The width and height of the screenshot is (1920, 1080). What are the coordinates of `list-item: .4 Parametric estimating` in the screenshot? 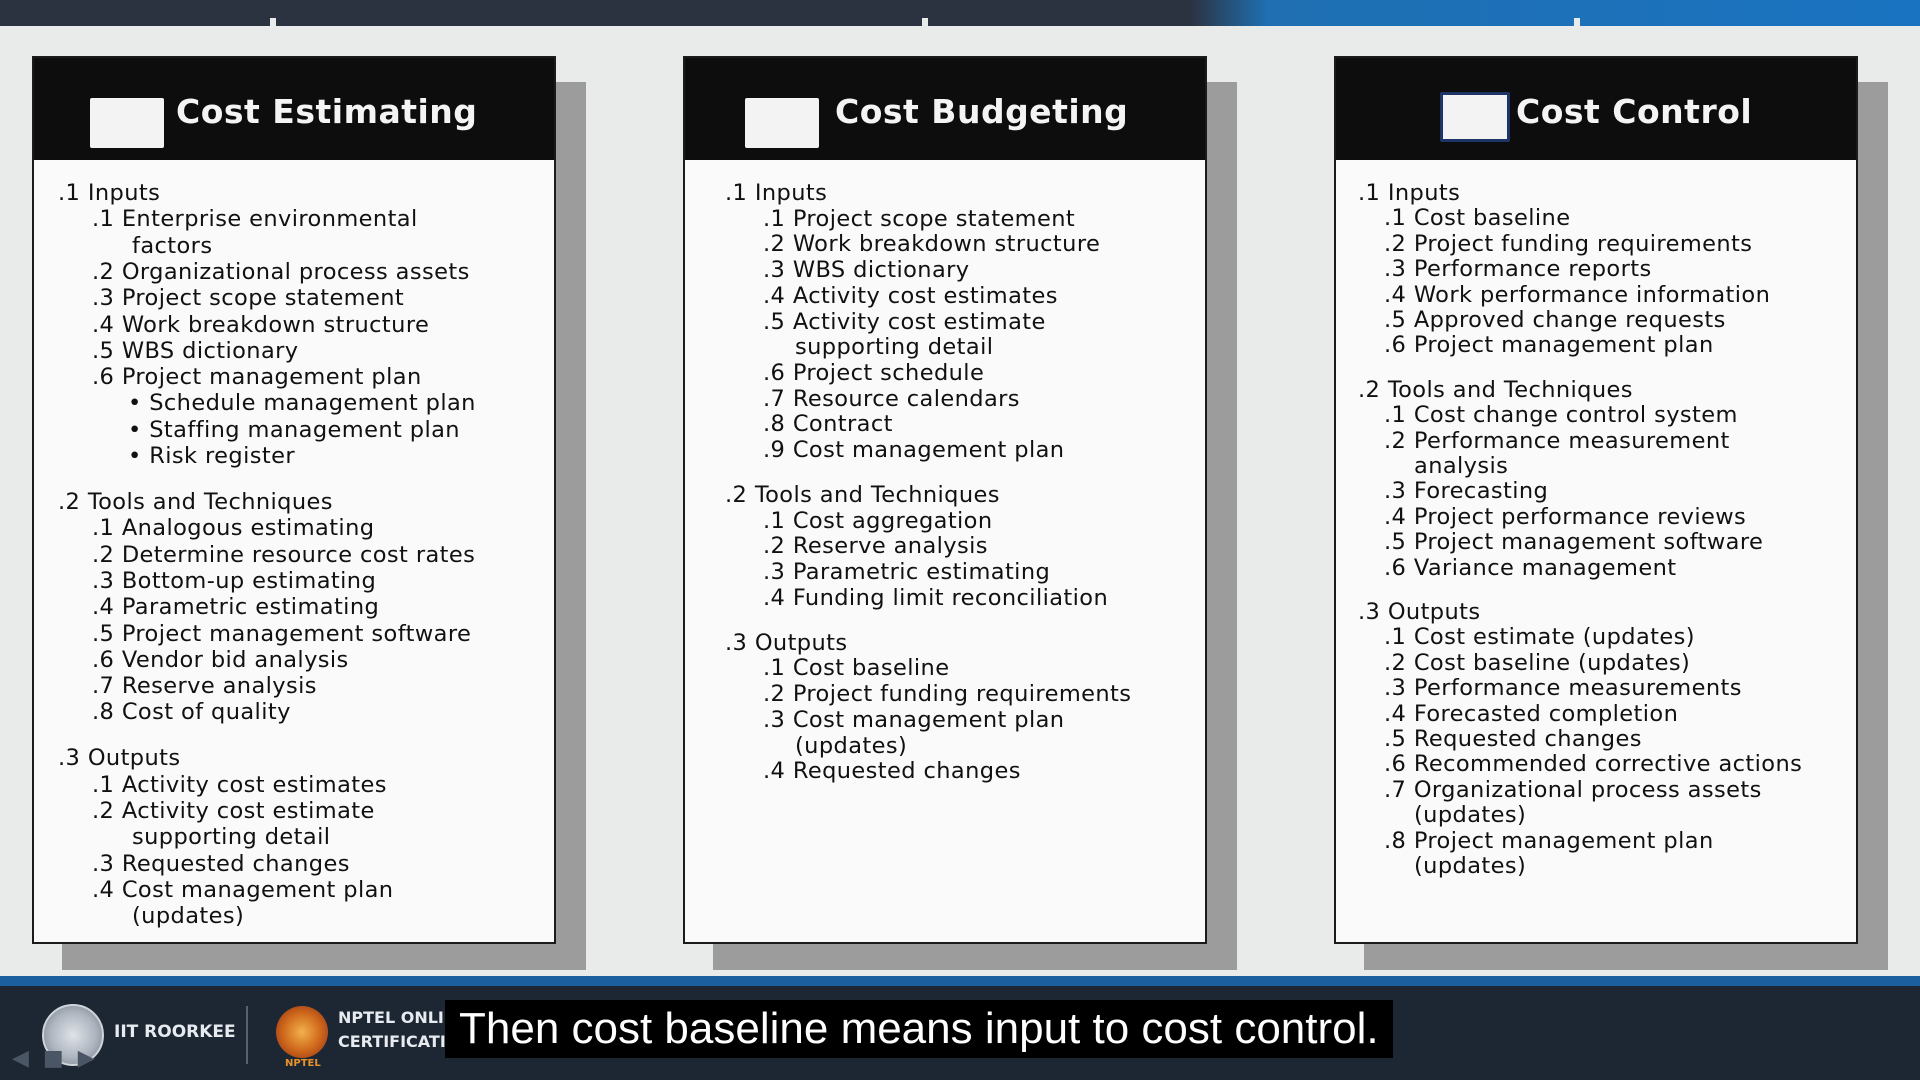 It's located at (236, 607).